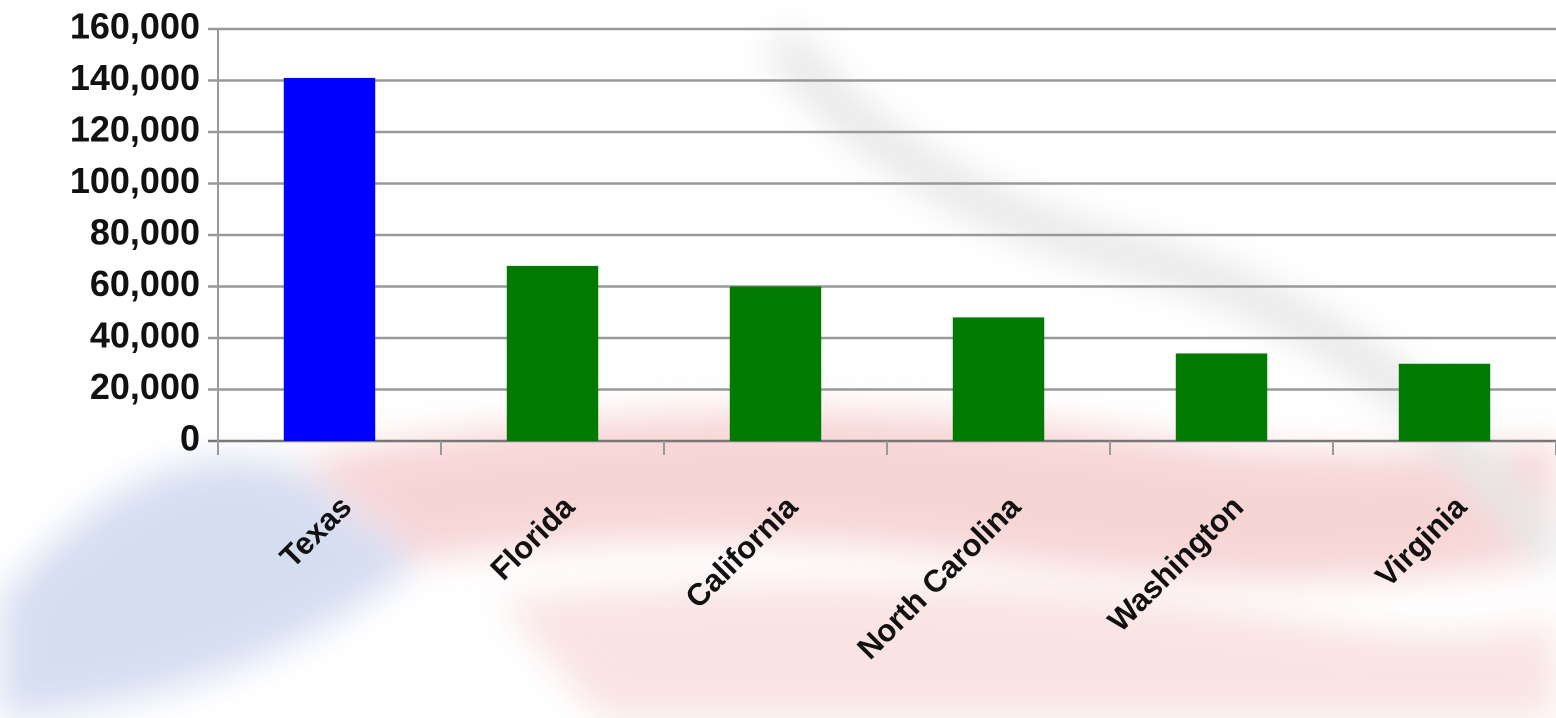  I want to click on y-tick-label: 60,000, so click(145, 283).